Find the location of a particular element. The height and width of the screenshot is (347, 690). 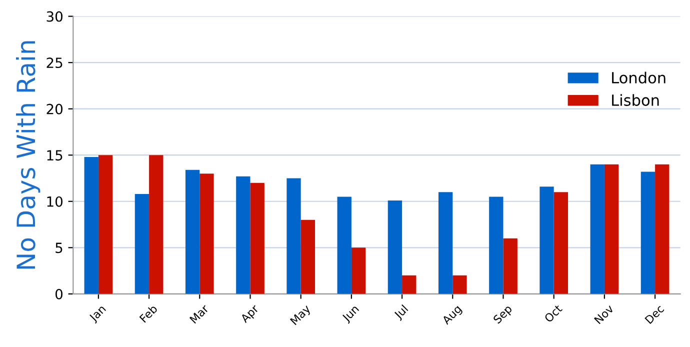

y-tick-label: 20 is located at coordinates (54, 109).